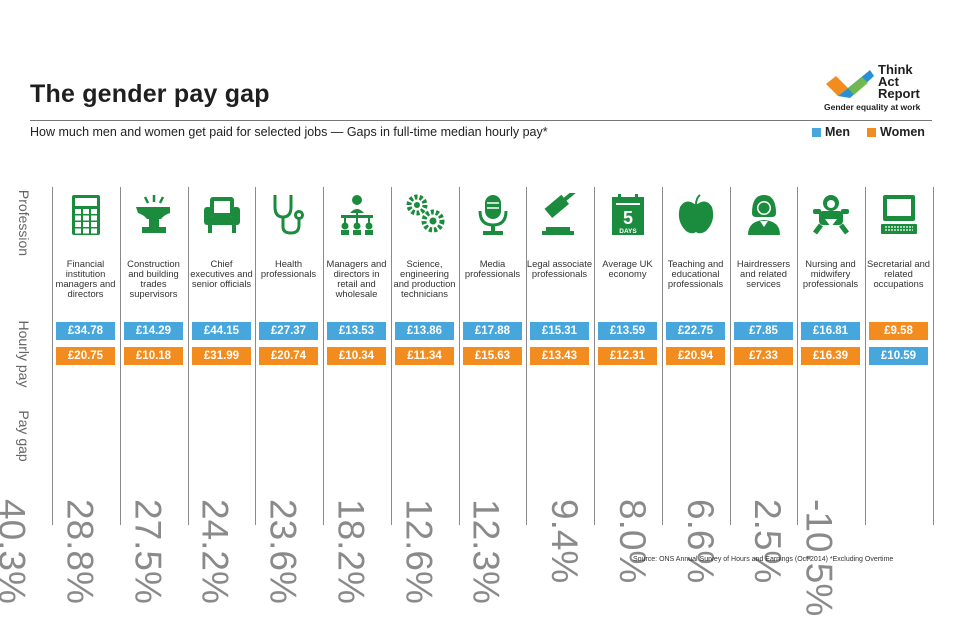 The height and width of the screenshot is (640, 960). I want to click on legend-women-label: Women, so click(902, 132).